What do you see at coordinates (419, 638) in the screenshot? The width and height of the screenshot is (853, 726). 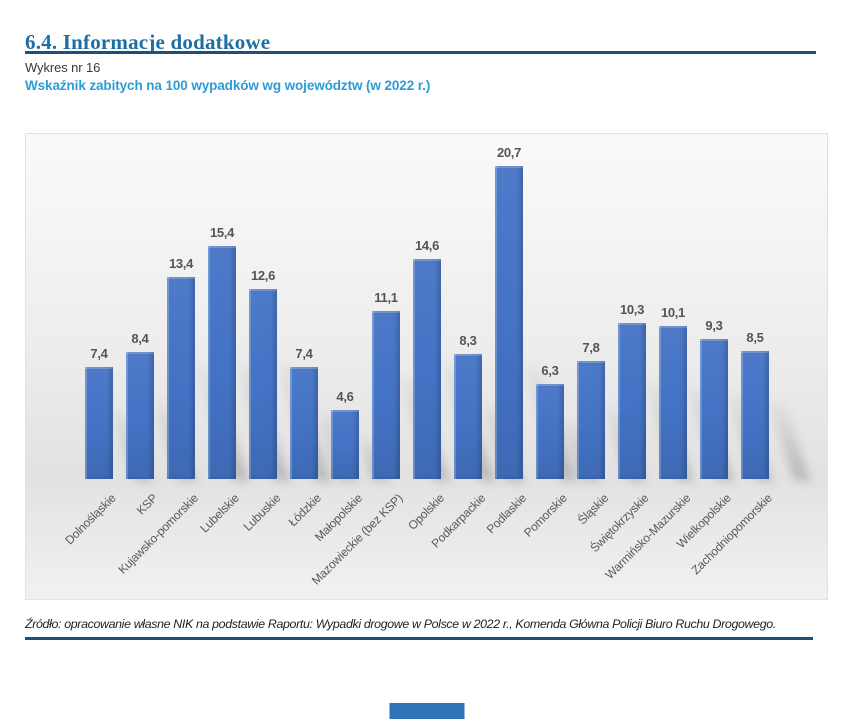 I see `footer-rule` at bounding box center [419, 638].